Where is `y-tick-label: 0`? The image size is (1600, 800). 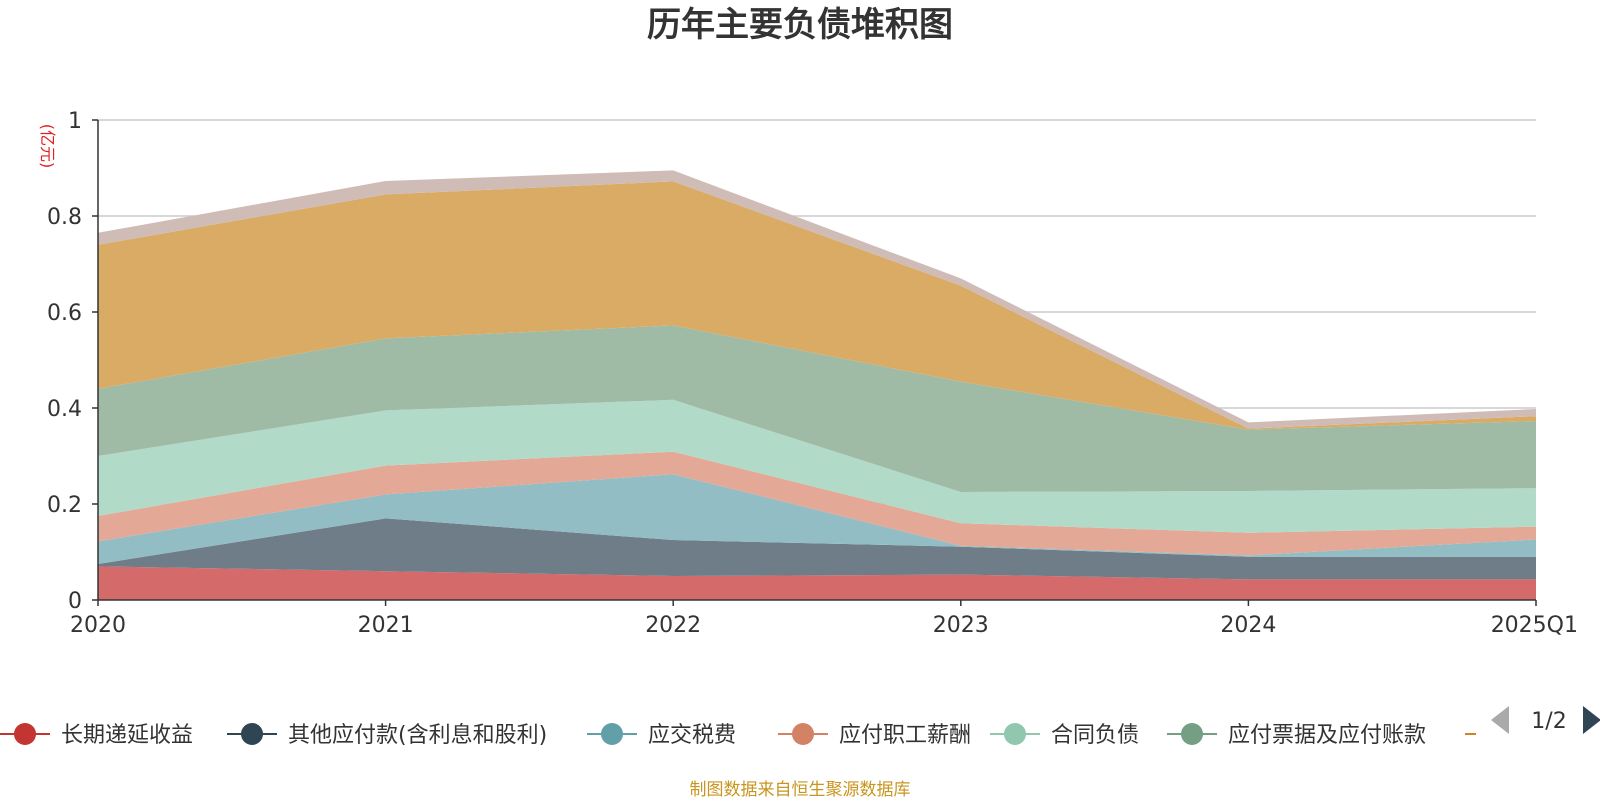
y-tick-label: 0 is located at coordinates (75, 601).